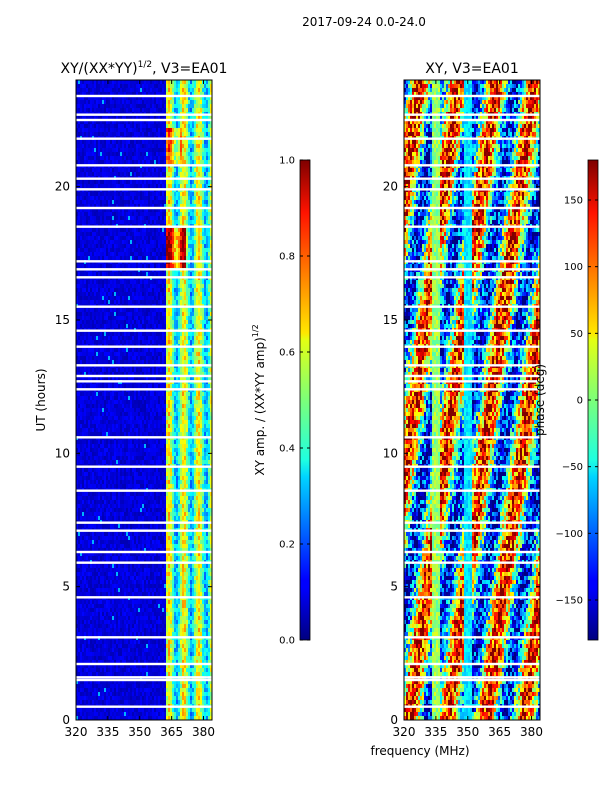 This screenshot has width=600, height=800. What do you see at coordinates (144, 68) in the screenshot?
I see `amplitude-panel-title: XY/(XX*YY)1/2, V3=EA01` at bounding box center [144, 68].